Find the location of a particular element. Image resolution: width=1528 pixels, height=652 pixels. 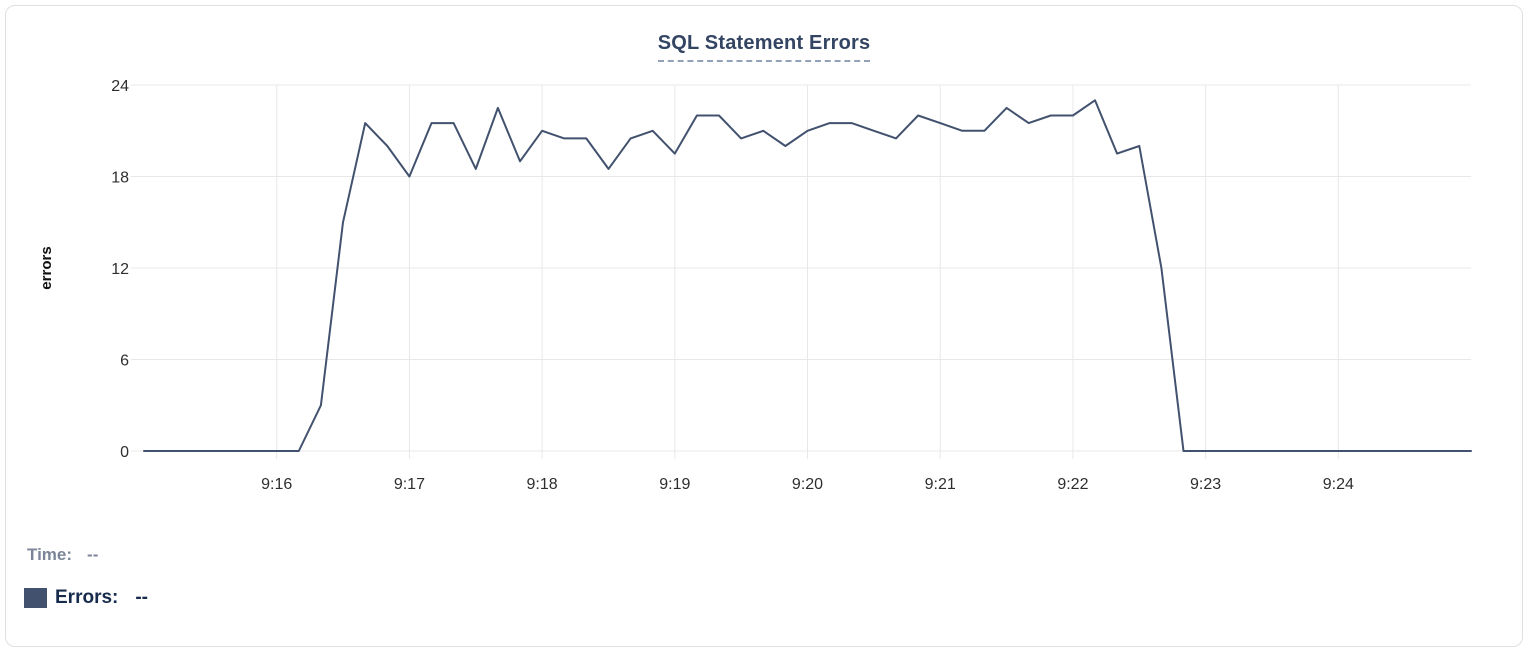

y-axis-tick-label: 24 is located at coordinates (120, 86).